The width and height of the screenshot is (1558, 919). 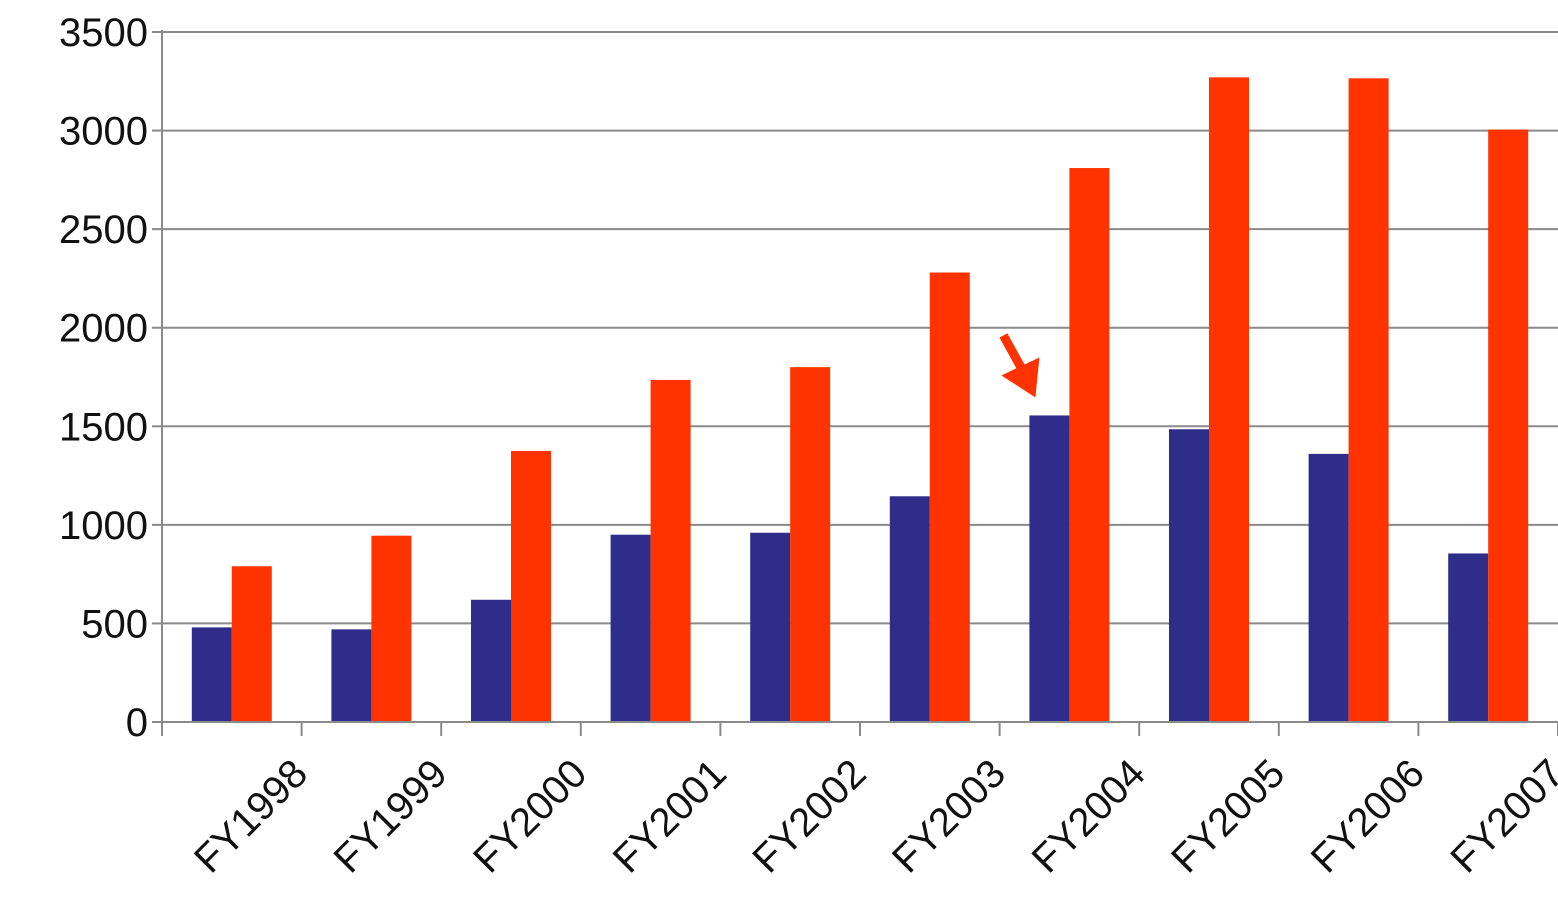 What do you see at coordinates (530, 816) in the screenshot?
I see `x-tick-label: FY2000` at bounding box center [530, 816].